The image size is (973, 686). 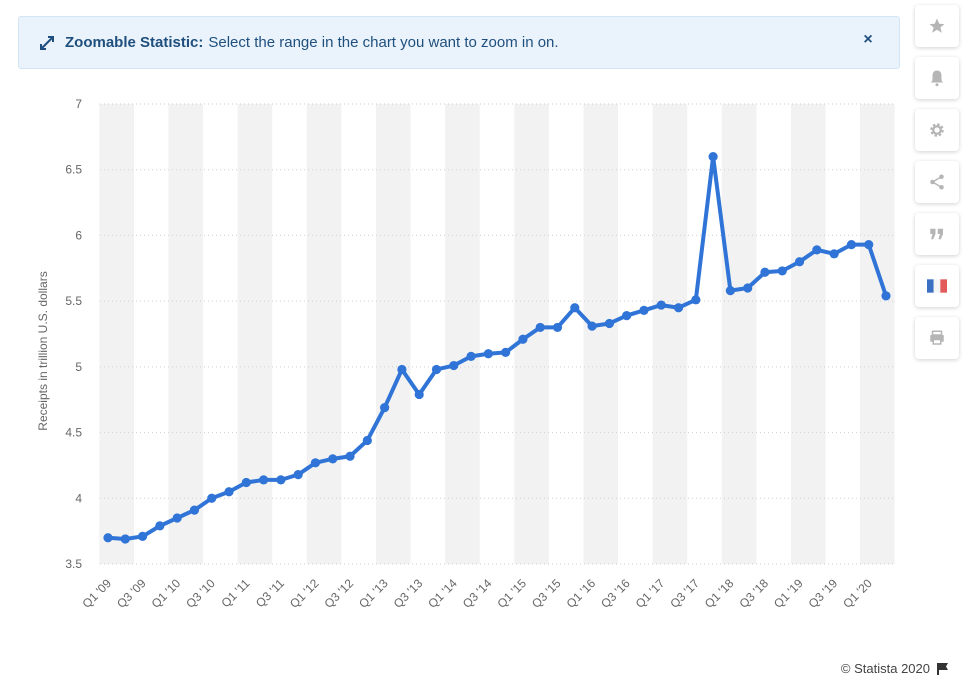 What do you see at coordinates (73, 170) in the screenshot?
I see `y-tick-label: 6.5` at bounding box center [73, 170].